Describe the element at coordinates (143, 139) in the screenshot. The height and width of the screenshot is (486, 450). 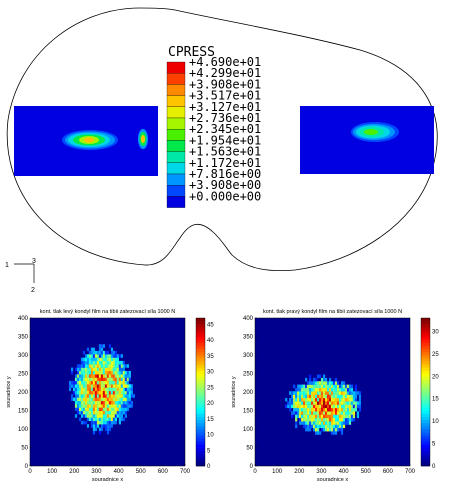
I see `left-pressure-spot-small` at that location.